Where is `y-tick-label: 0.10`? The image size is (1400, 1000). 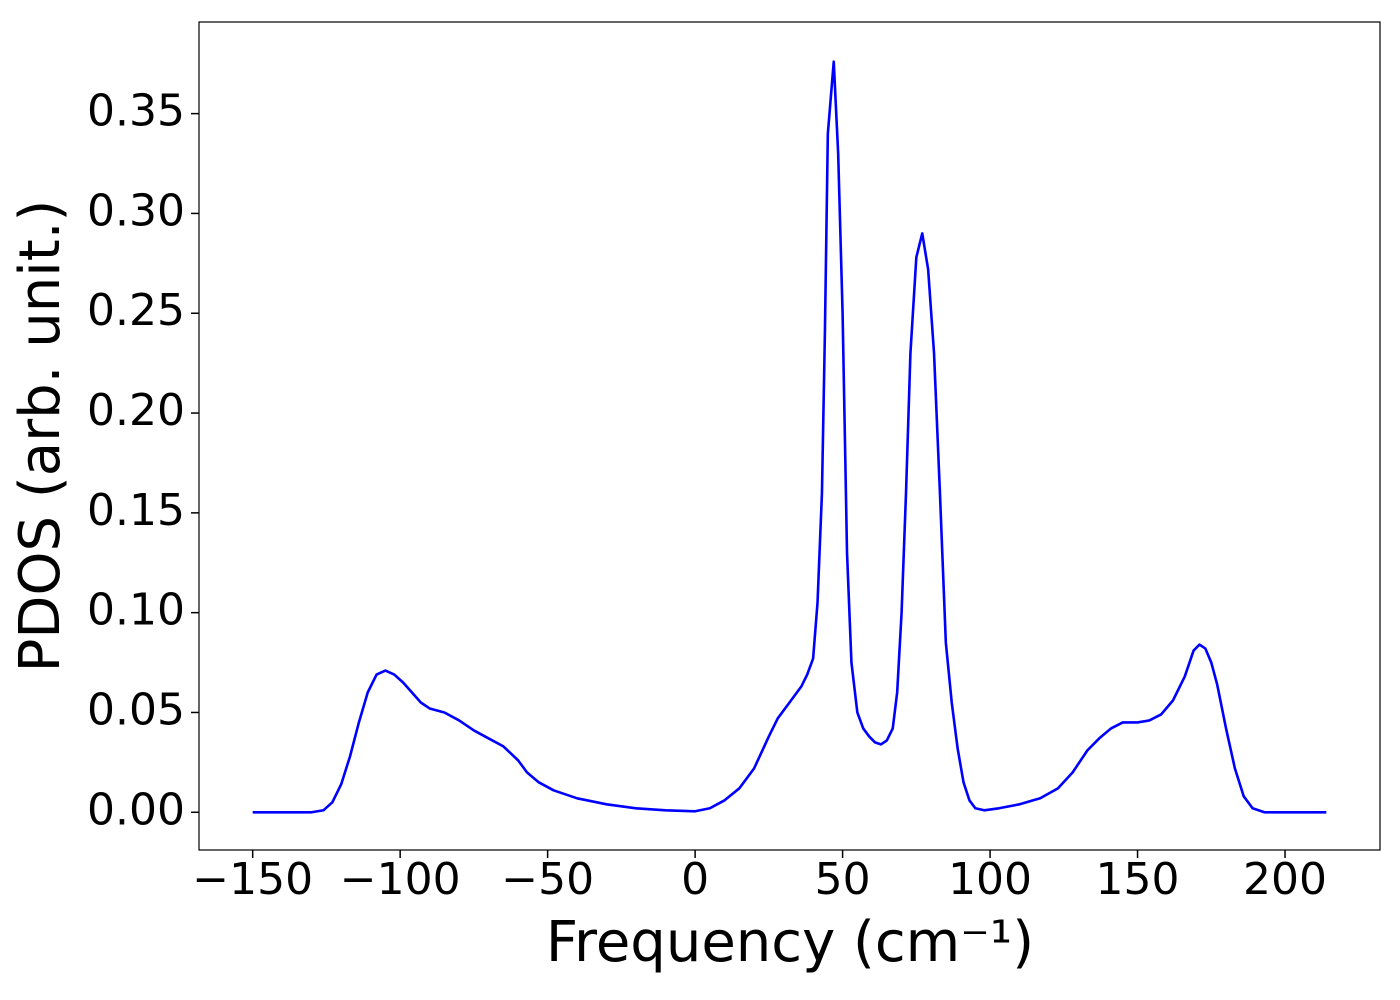 y-tick-label: 0.10 is located at coordinates (136, 610).